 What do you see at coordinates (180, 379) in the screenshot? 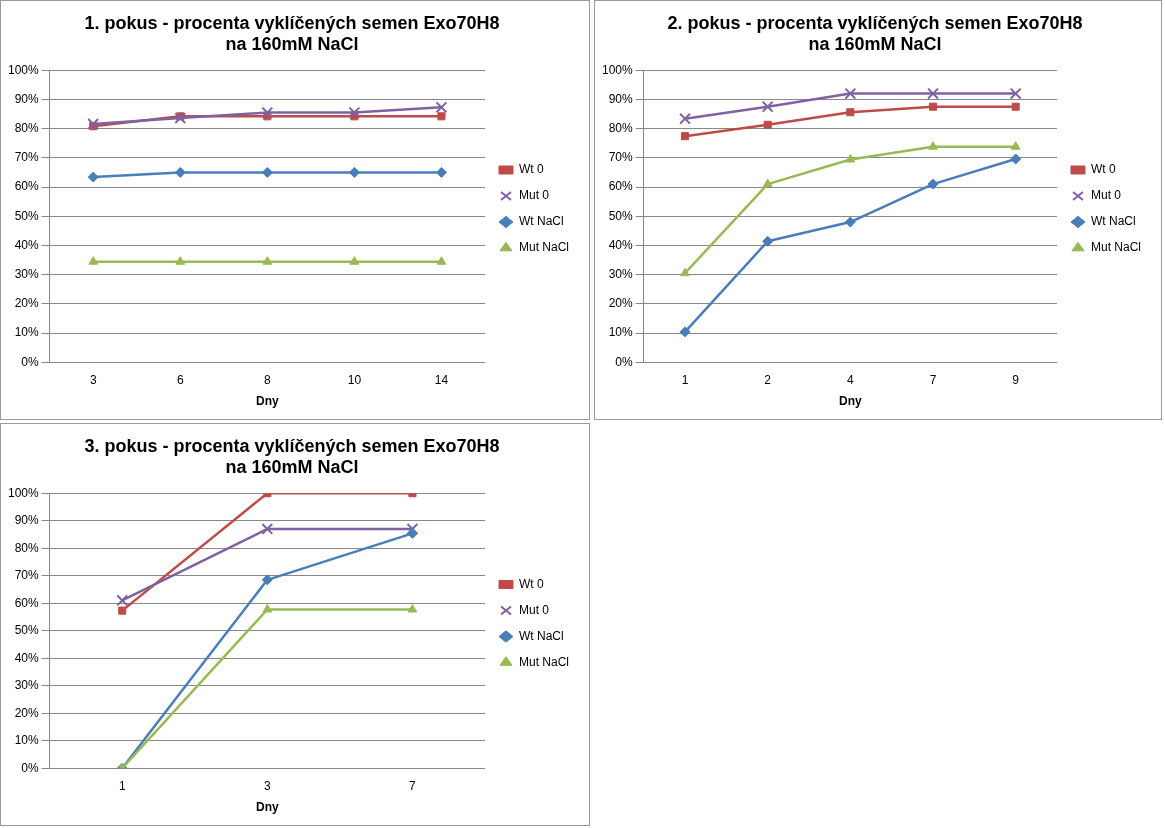
I see `x-tick-label: 6` at bounding box center [180, 379].